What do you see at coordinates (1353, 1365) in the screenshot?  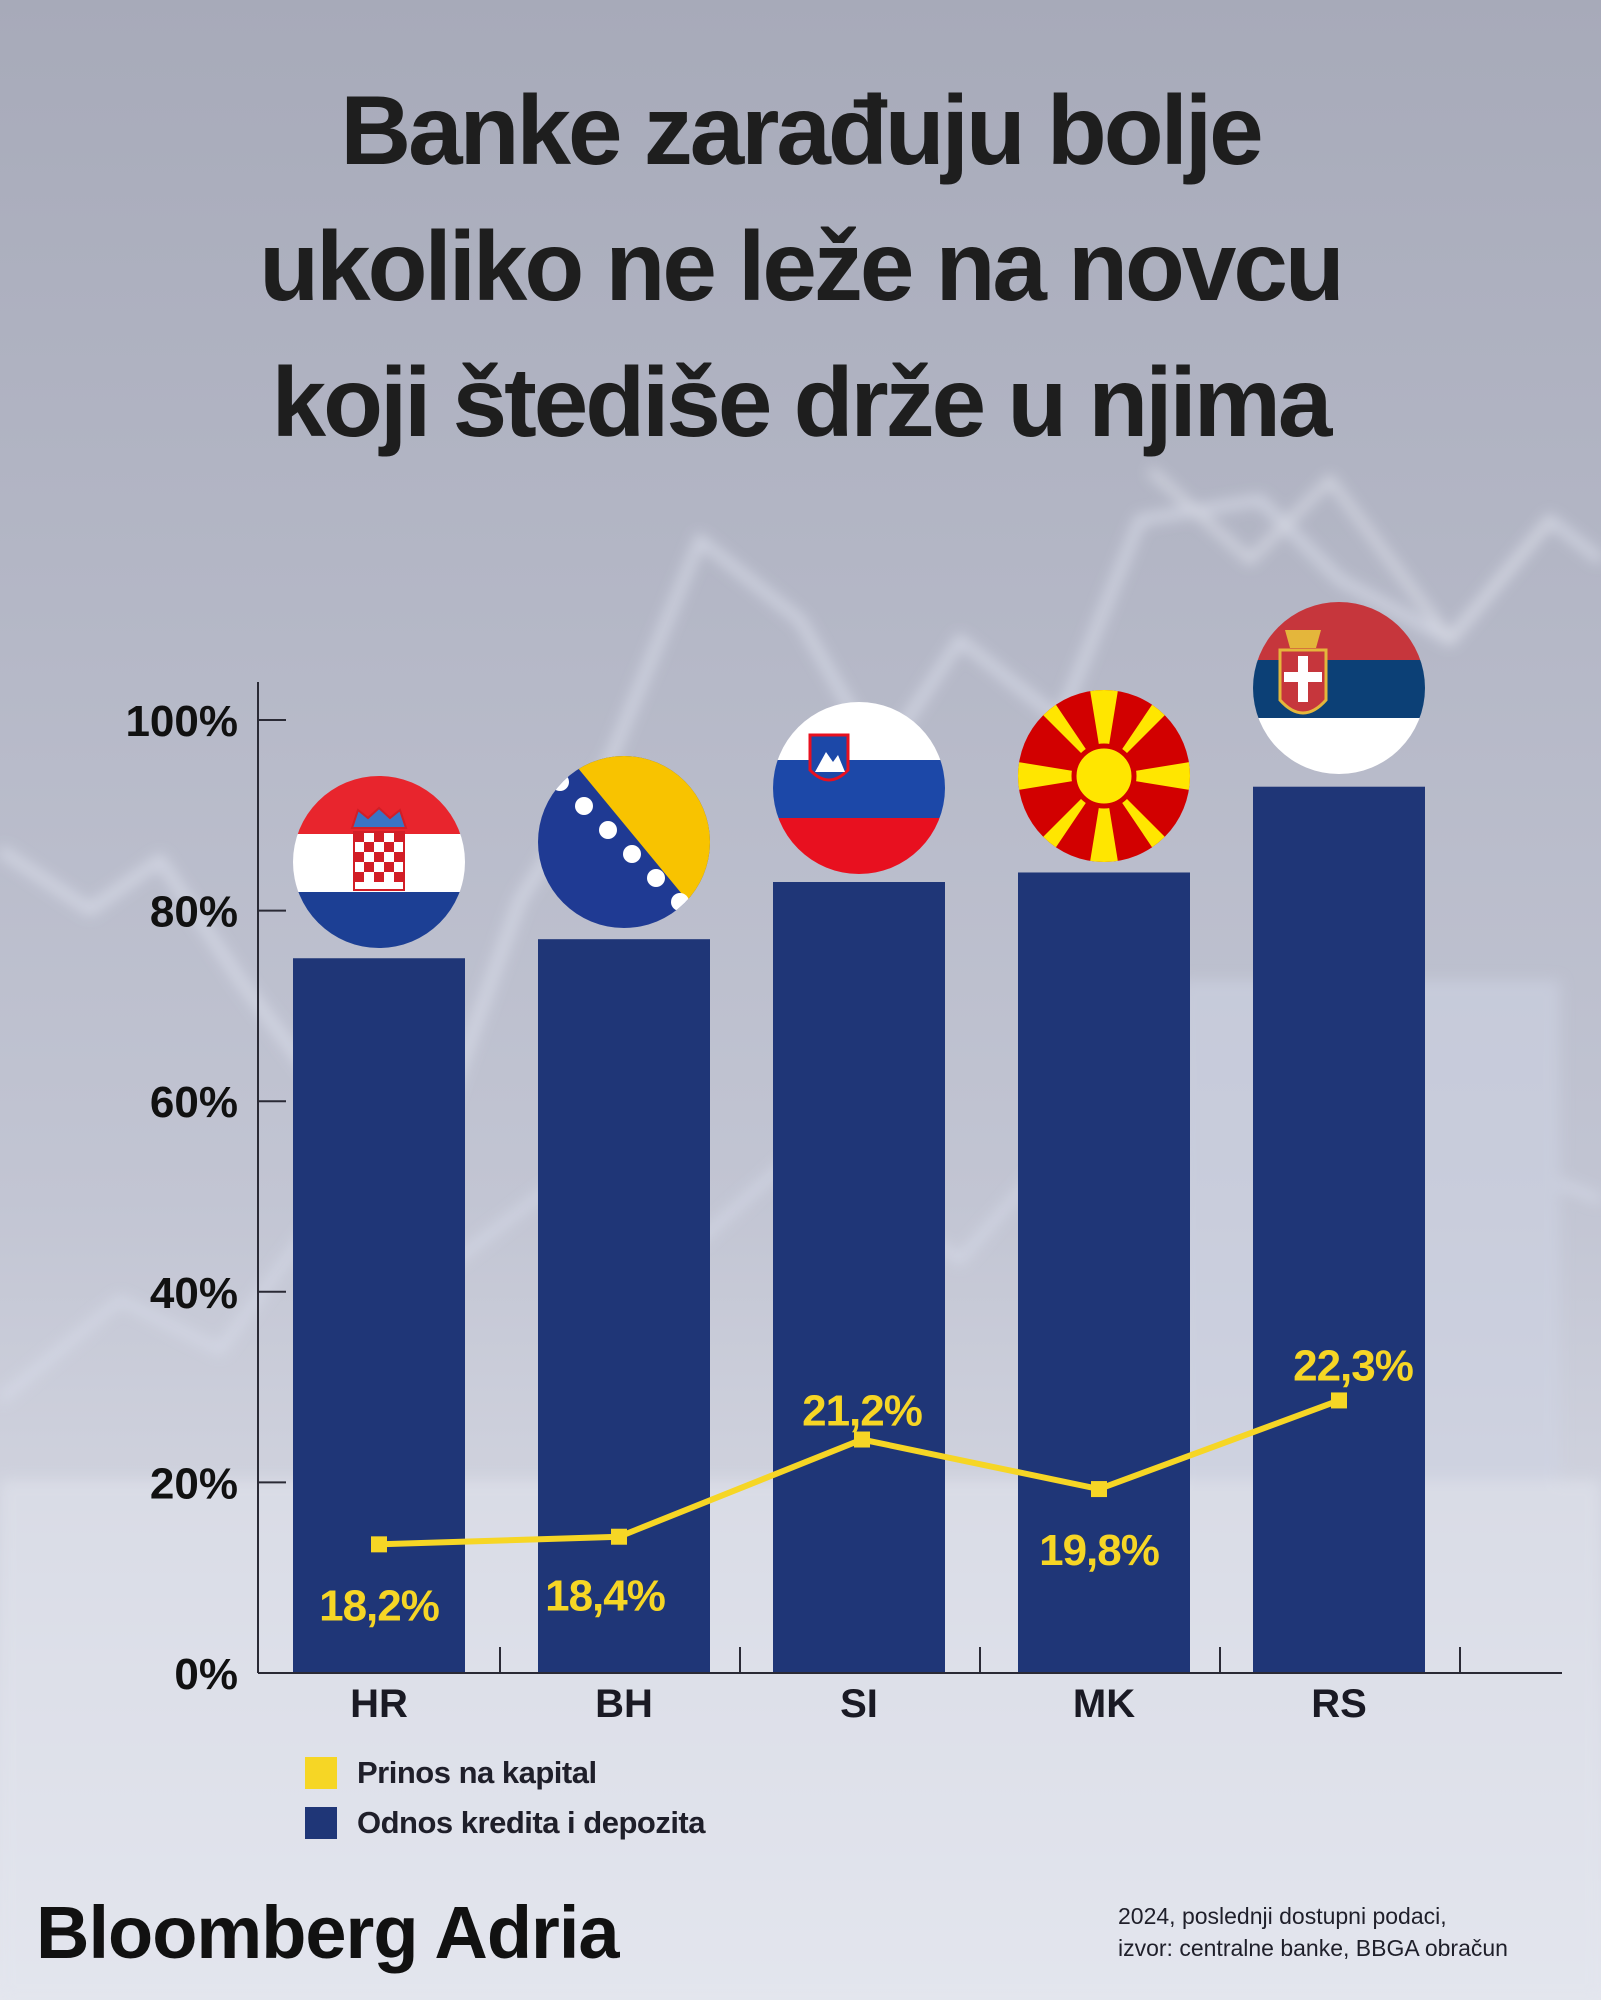 I see `roe-label-rs: 22,3%` at bounding box center [1353, 1365].